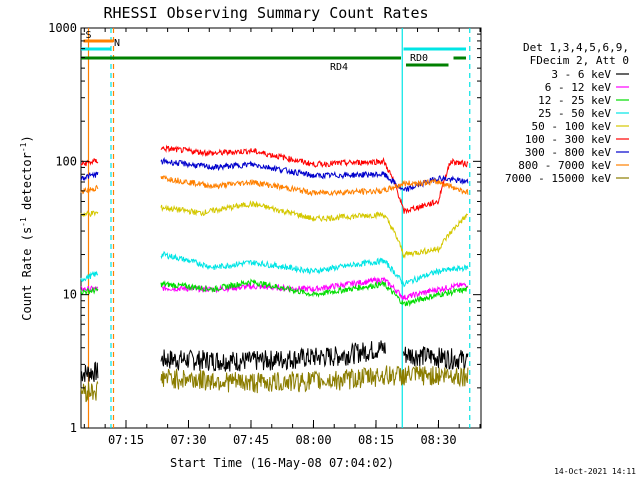 This screenshot has width=640, height=480. What do you see at coordinates (419, 58) in the screenshot?
I see `flag-label: RD0` at bounding box center [419, 58].